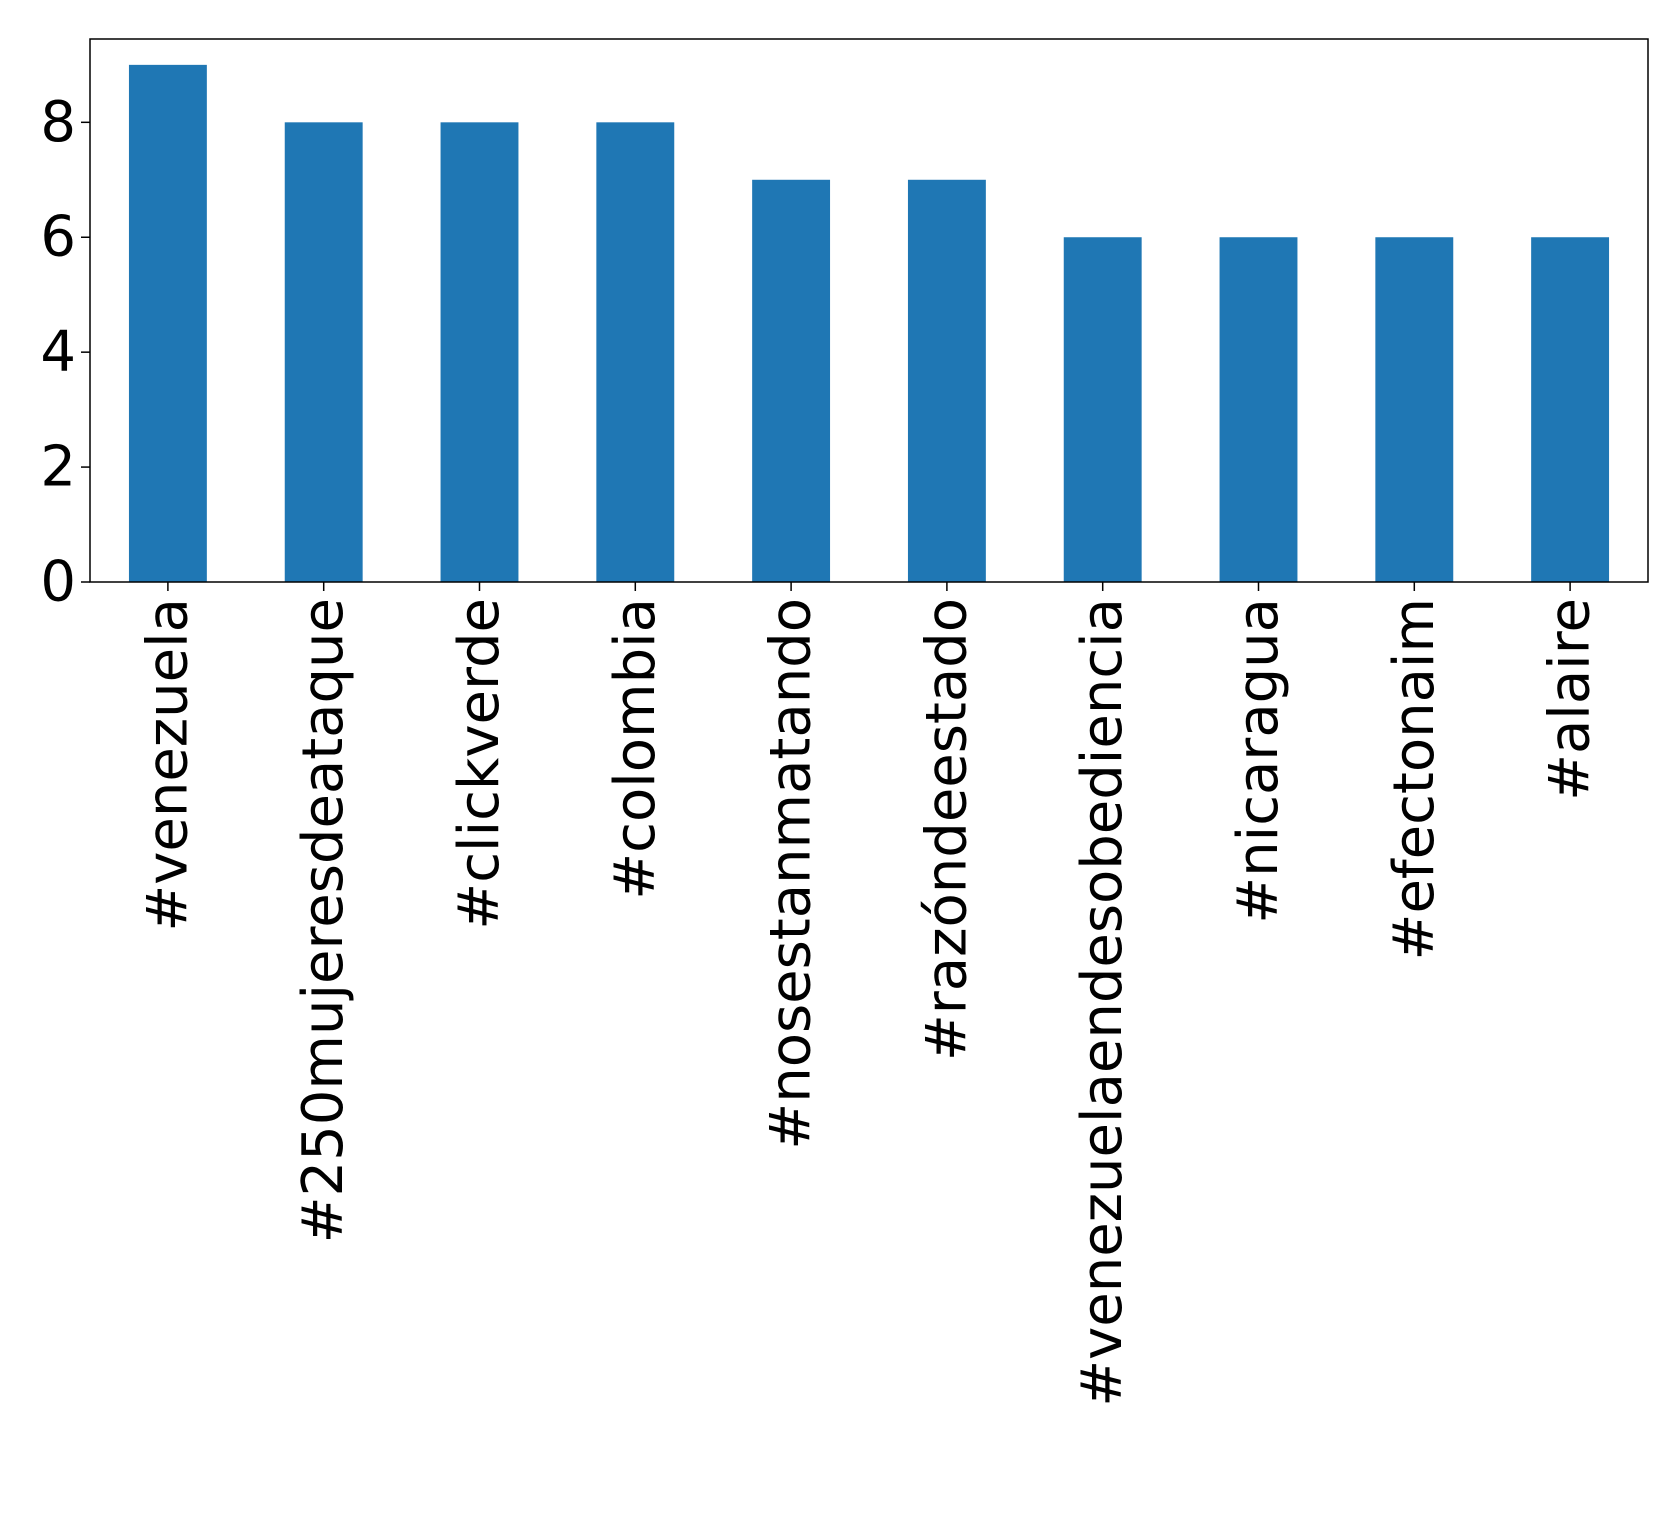  Describe the element at coordinates (1414, 779) in the screenshot. I see `x-tick-label: #efectonaim` at that location.